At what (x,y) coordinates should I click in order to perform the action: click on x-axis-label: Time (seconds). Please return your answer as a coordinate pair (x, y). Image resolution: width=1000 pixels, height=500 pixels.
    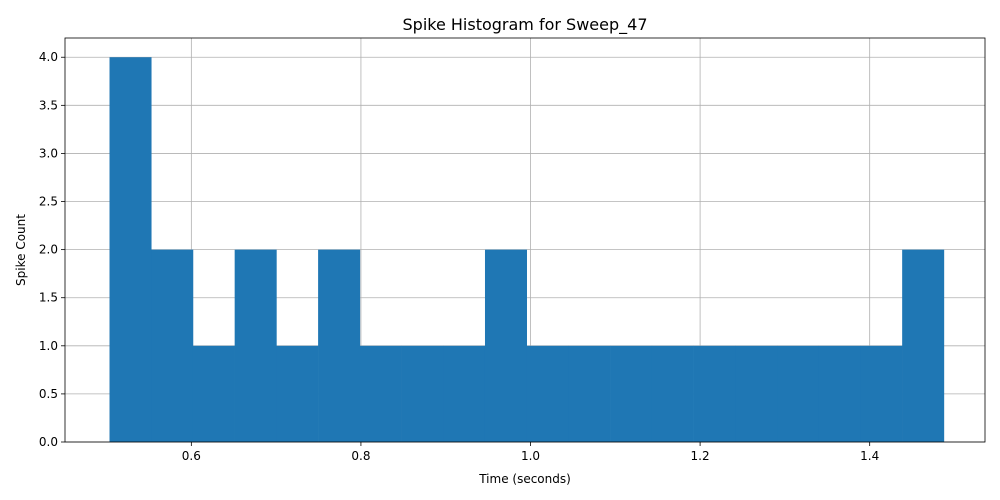
    Looking at the image, I should click on (524, 479).